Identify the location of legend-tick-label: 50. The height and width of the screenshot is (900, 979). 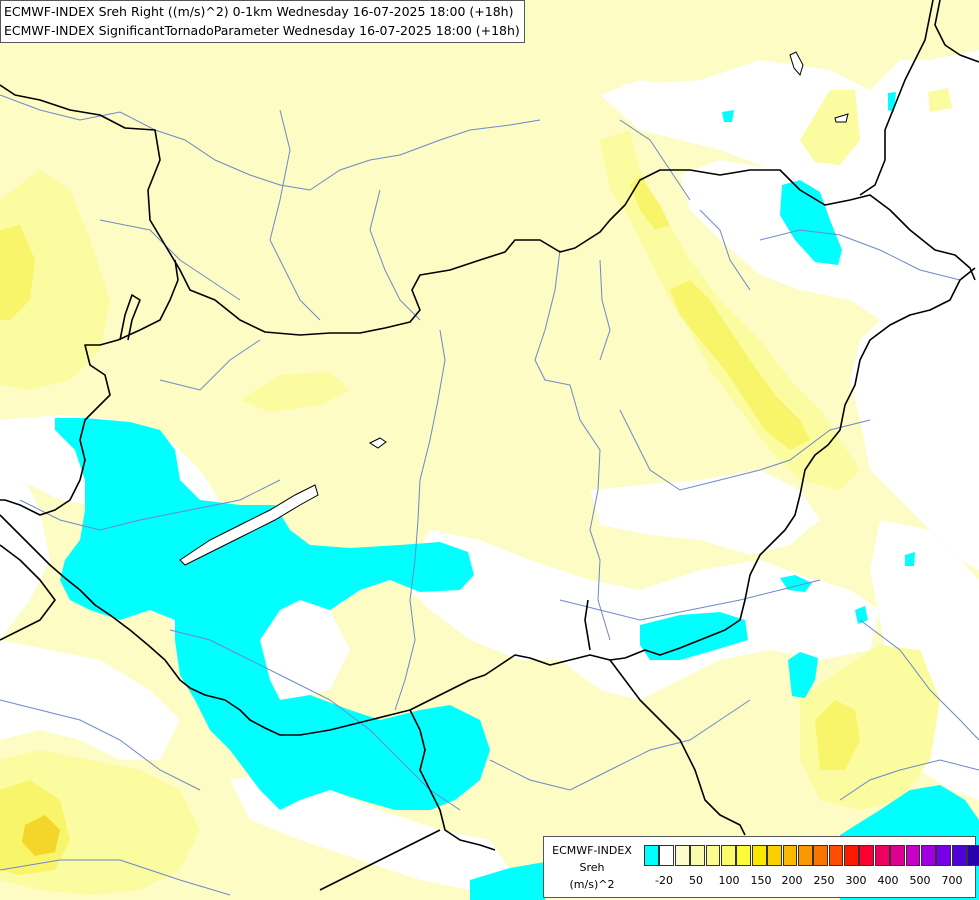
(696, 880).